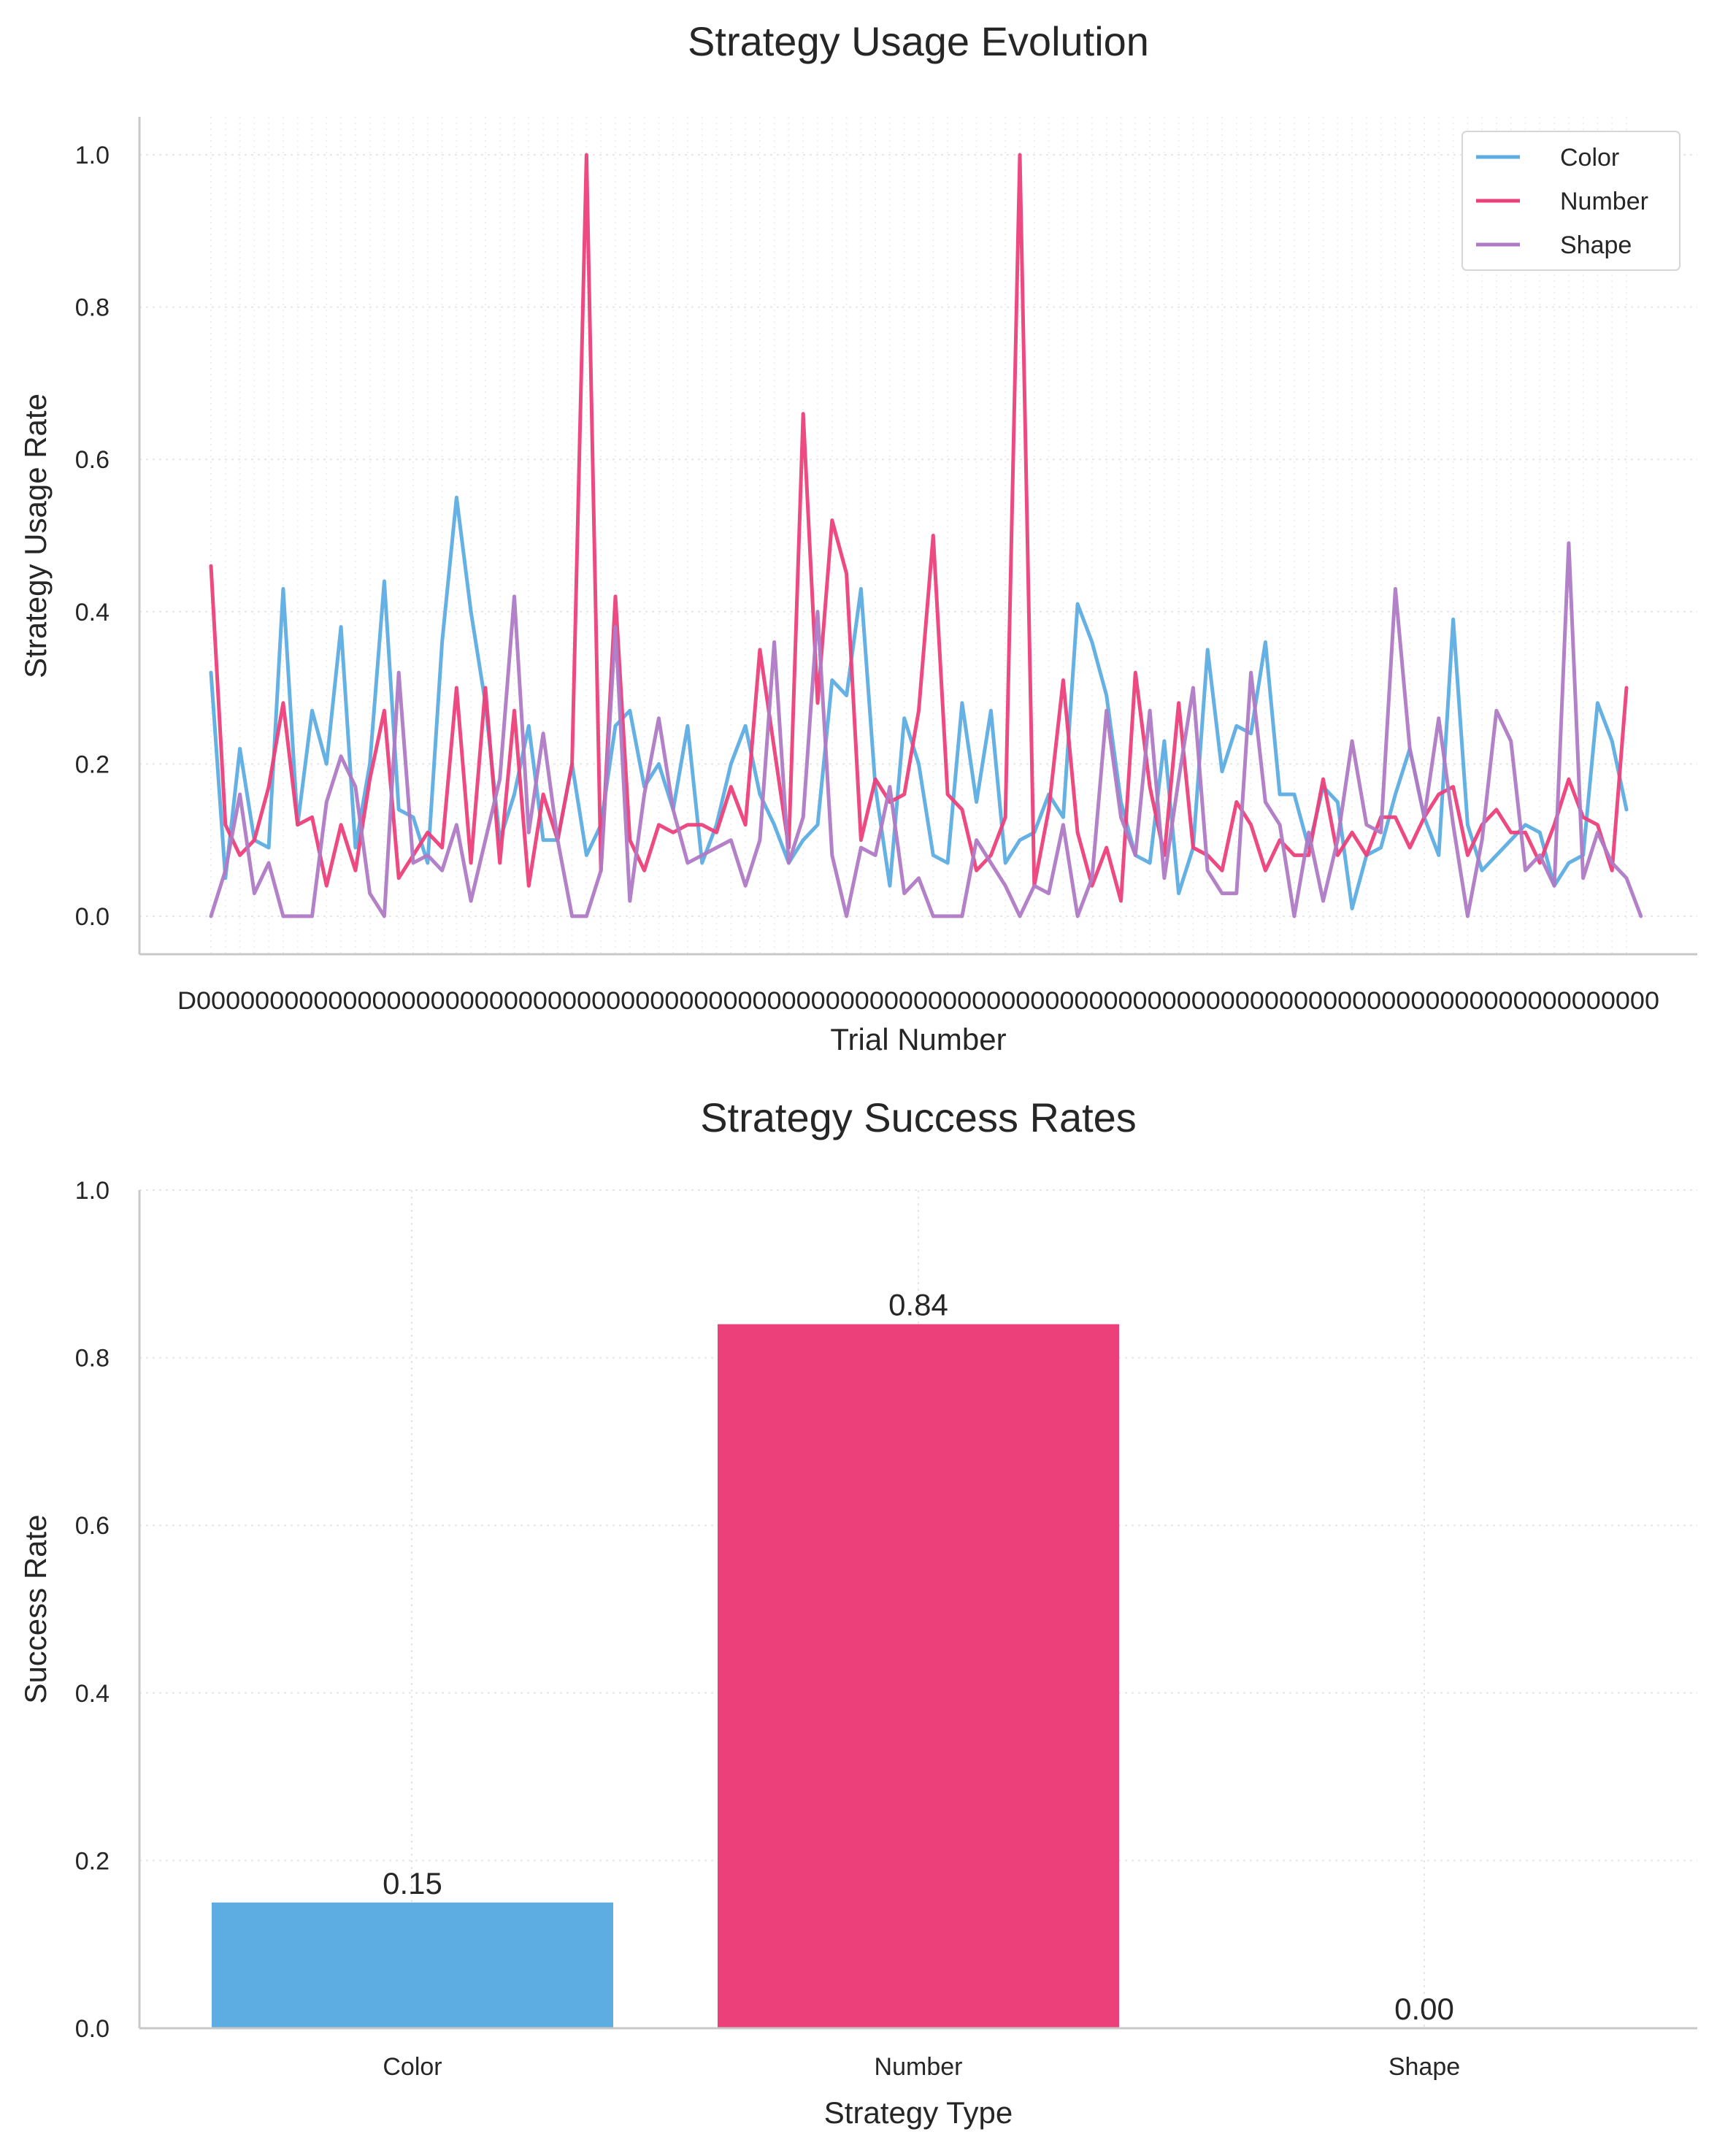 The image size is (1717, 2156). What do you see at coordinates (92, 1191) in the screenshot?
I see `bar-chart-y-tick-label: 1.0` at bounding box center [92, 1191].